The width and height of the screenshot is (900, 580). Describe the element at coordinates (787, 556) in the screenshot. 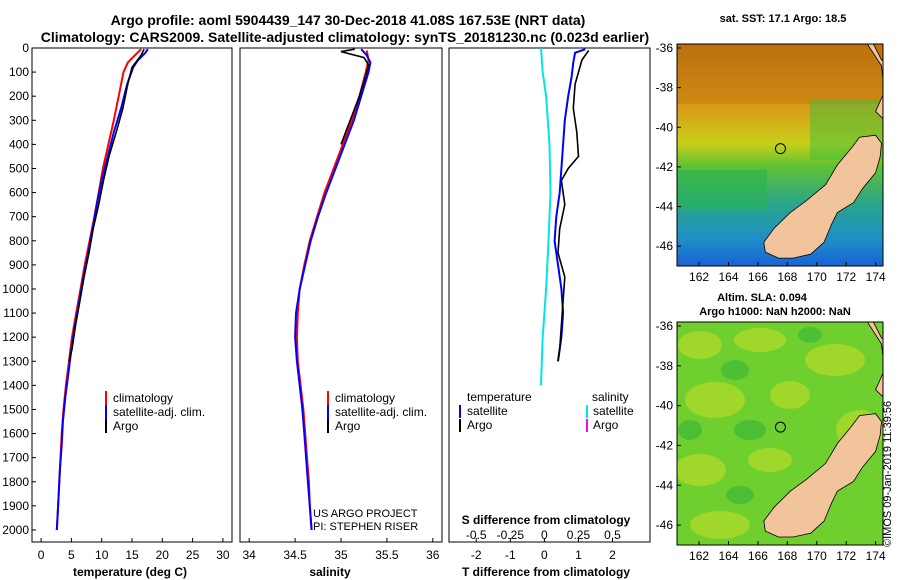

I see `lon-tick-label: 168` at that location.